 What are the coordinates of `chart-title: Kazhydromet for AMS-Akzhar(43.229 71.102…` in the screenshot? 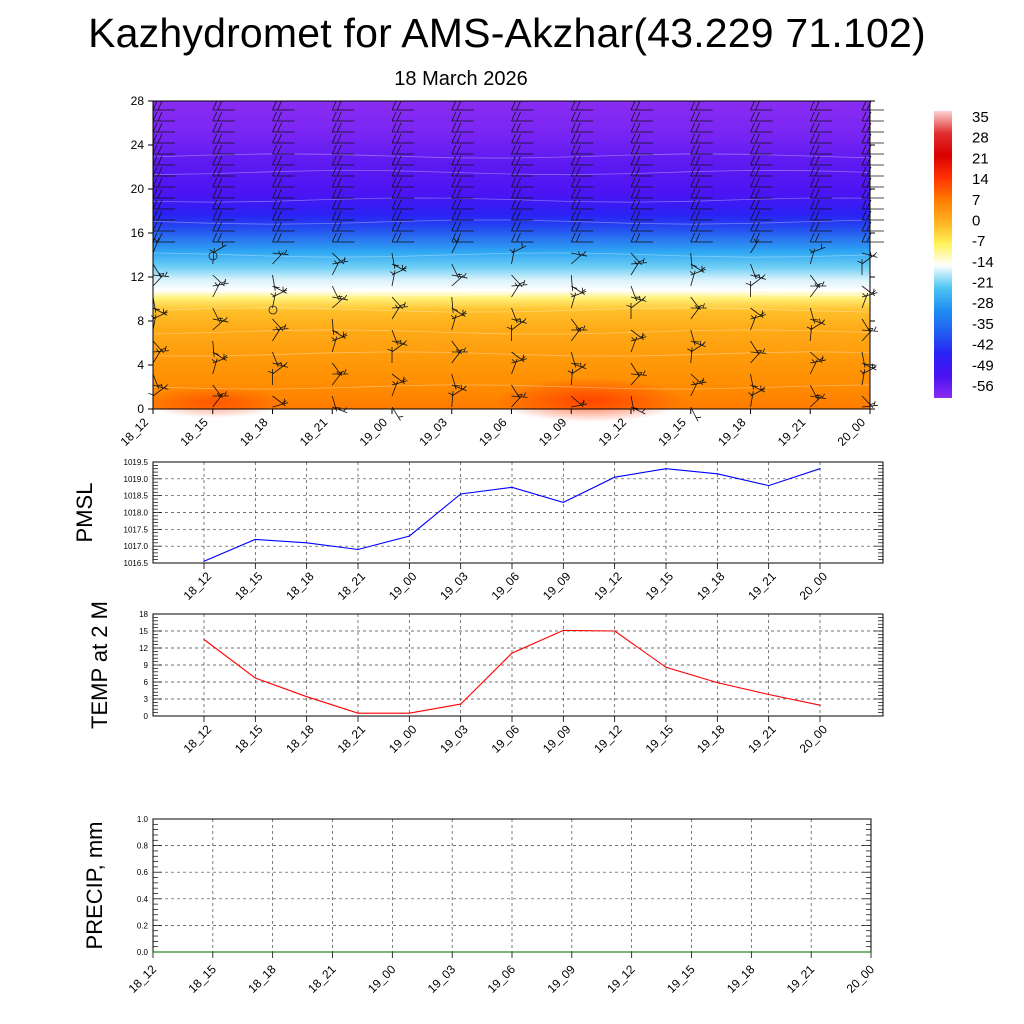 It's located at (507, 33).